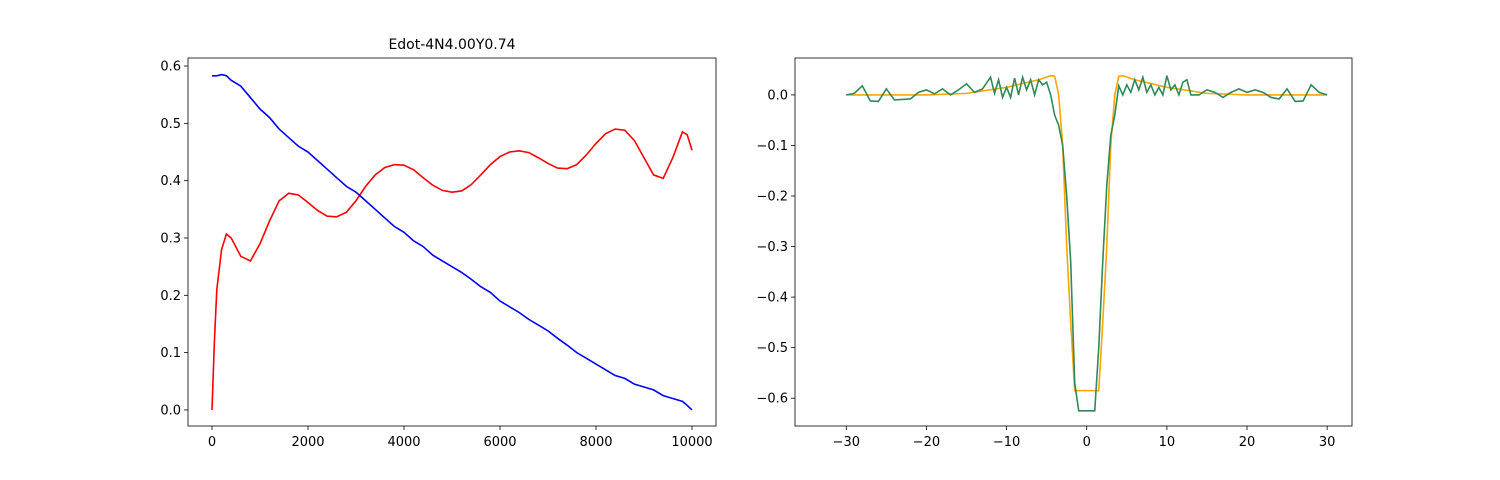 Image resolution: width=1500 pixels, height=480 pixels. I want to click on y-tick-label: −0.2, so click(772, 197).